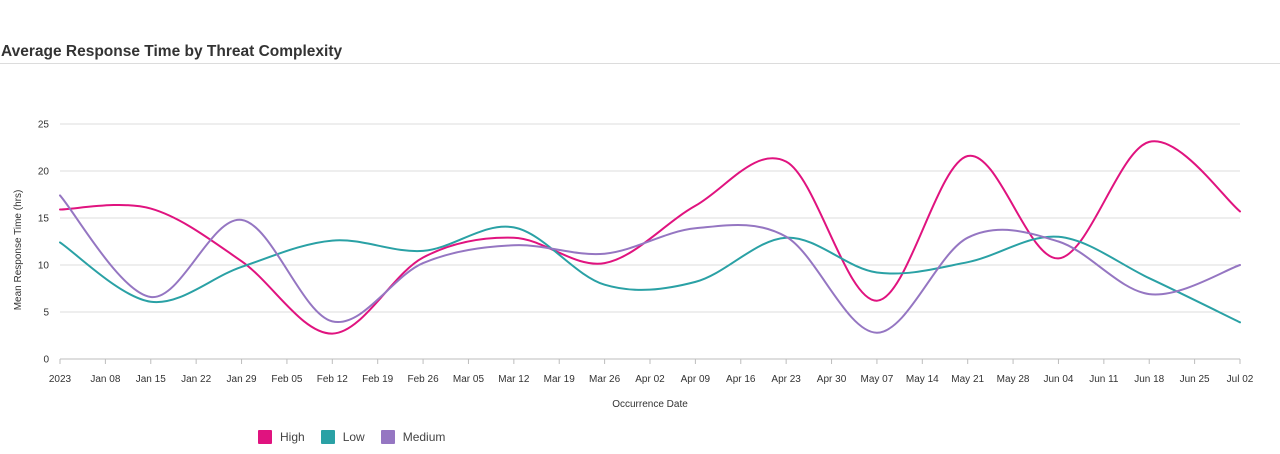 Image resolution: width=1280 pixels, height=454 pixels. I want to click on x-tick-label: May 21, so click(967, 379).